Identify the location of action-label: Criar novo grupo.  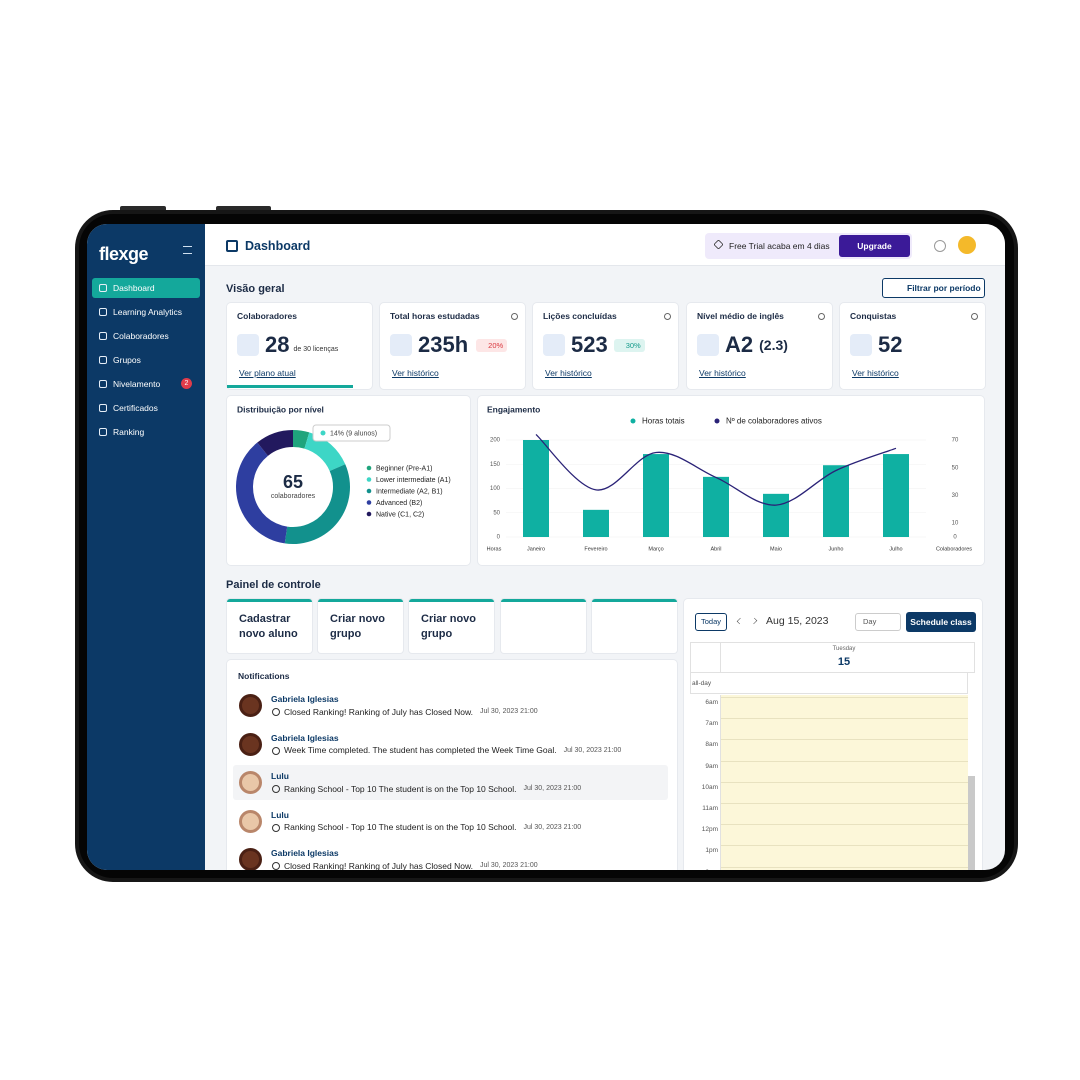
(358, 626).